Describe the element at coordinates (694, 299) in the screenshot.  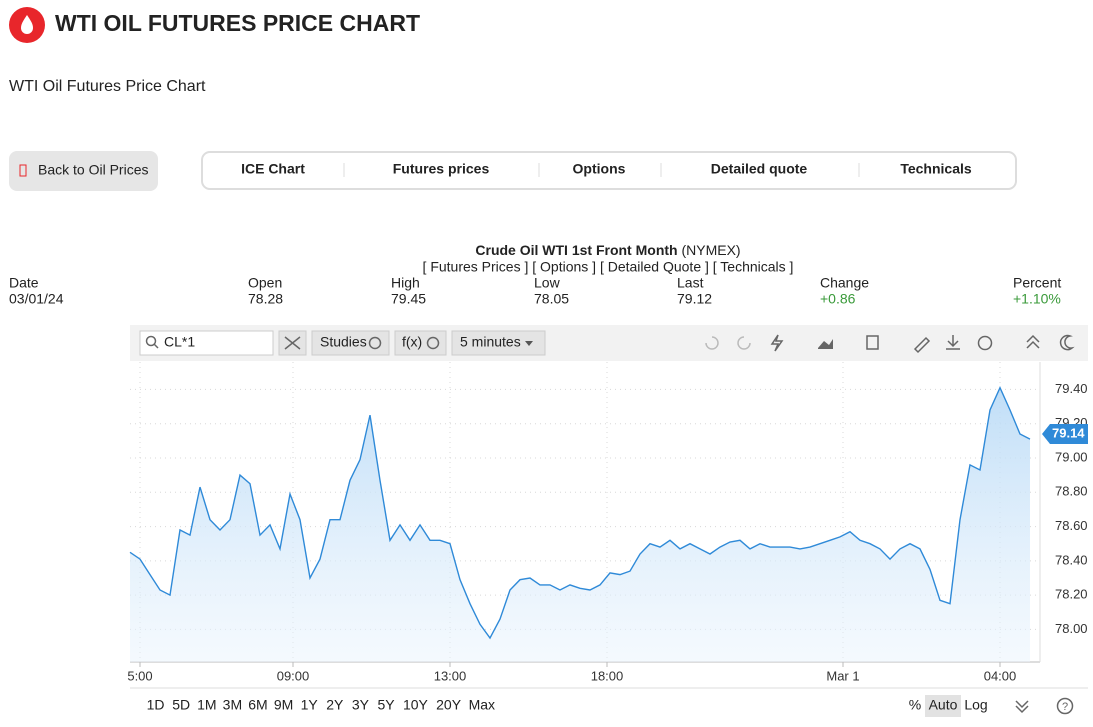
I see `field-value: 79.12` at that location.